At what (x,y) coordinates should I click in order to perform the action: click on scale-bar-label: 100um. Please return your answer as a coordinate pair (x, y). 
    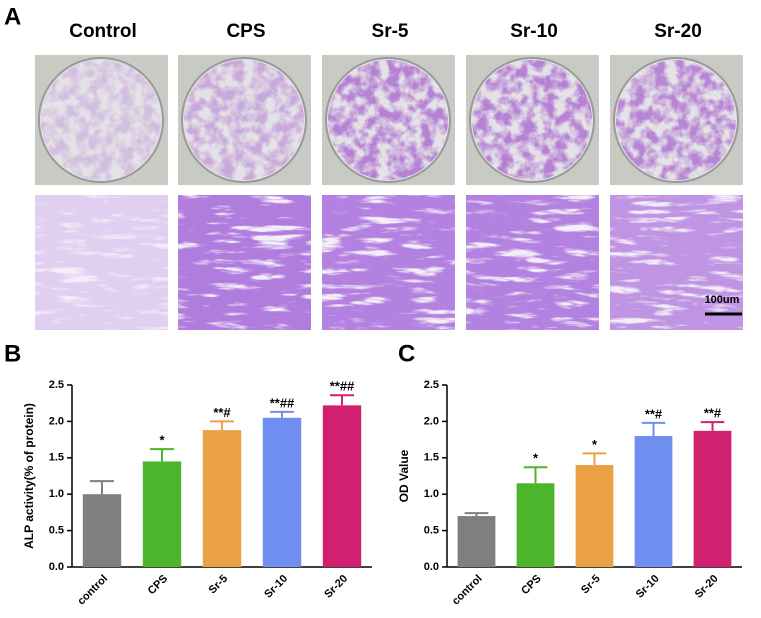
    Looking at the image, I should click on (722, 300).